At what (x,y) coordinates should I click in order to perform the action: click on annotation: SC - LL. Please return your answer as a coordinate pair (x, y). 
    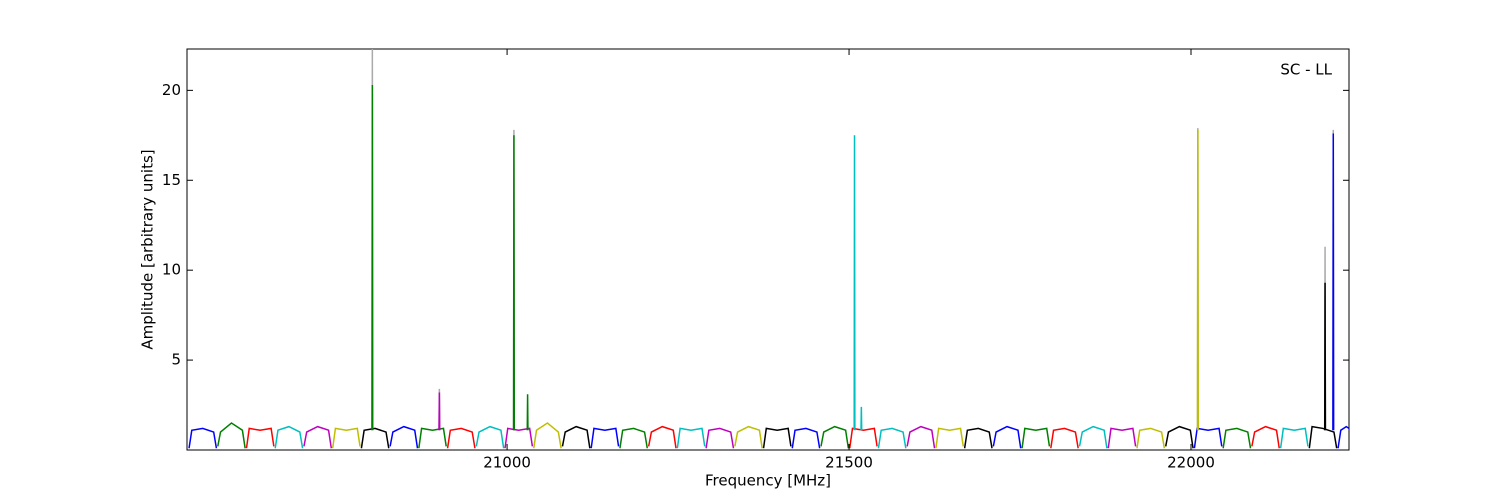
    Looking at the image, I should click on (1306, 70).